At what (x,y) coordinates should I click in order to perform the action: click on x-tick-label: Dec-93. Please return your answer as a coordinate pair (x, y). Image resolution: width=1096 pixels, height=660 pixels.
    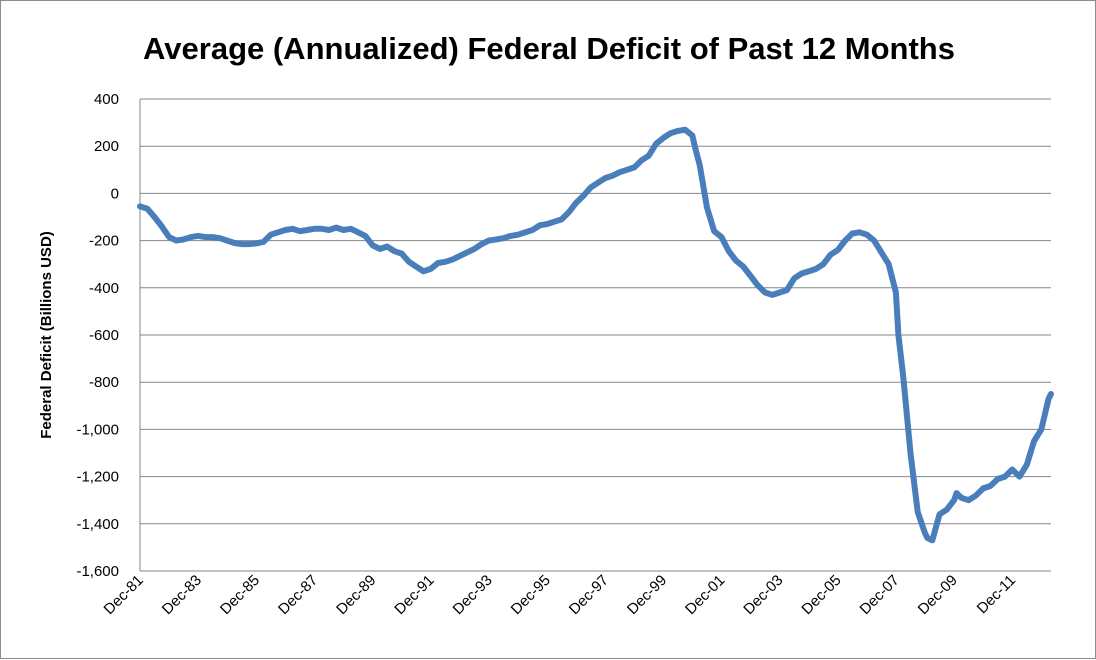
    Looking at the image, I should click on (473, 595).